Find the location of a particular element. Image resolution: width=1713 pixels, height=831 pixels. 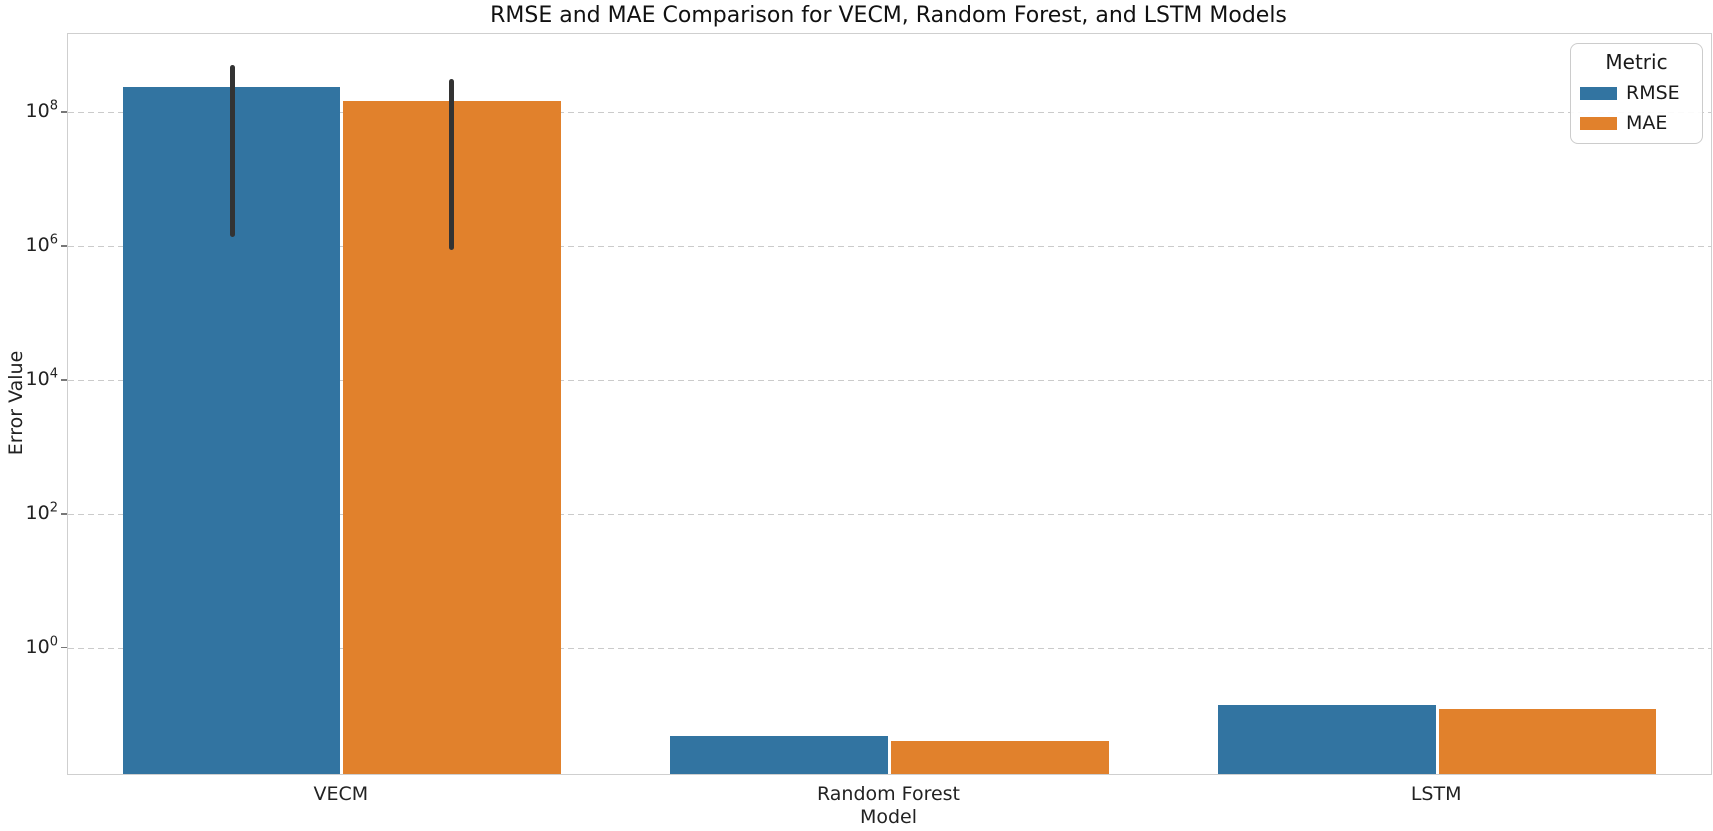

x-axis-label: Model is located at coordinates (888, 817).